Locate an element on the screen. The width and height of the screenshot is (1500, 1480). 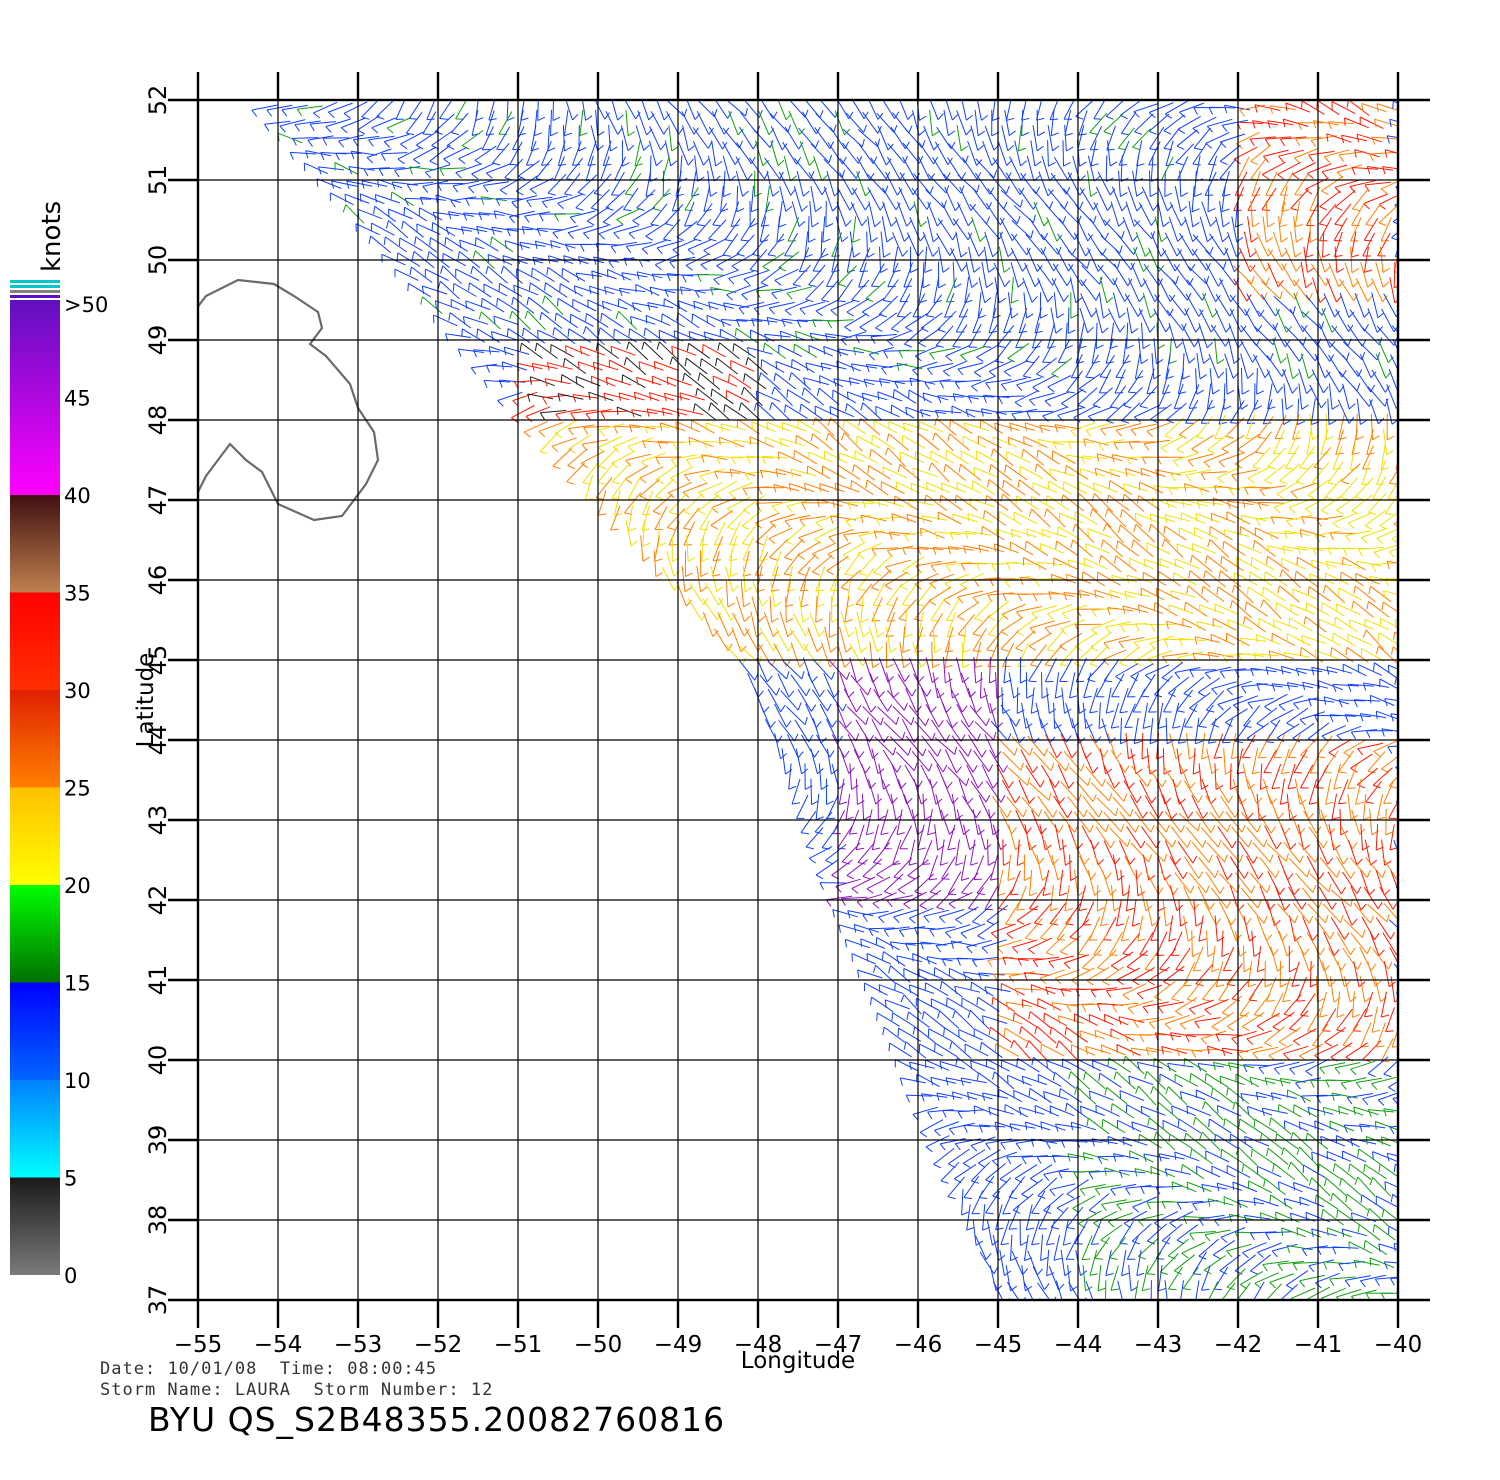
colorbar-label: 35 is located at coordinates (77, 594).